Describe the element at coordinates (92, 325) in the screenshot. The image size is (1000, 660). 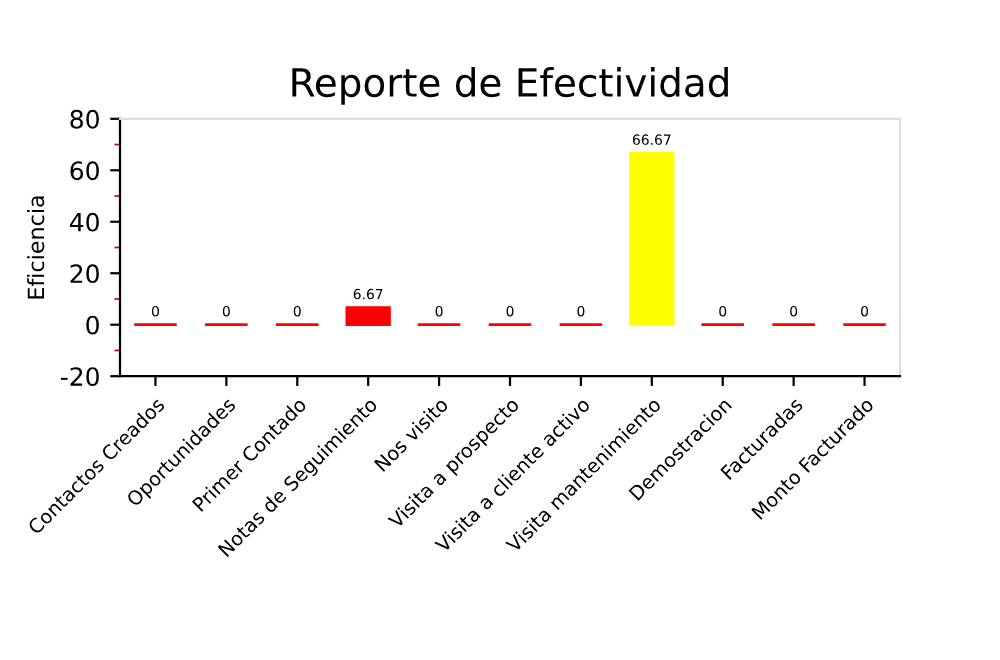
I see `y-tick-label: 0` at that location.